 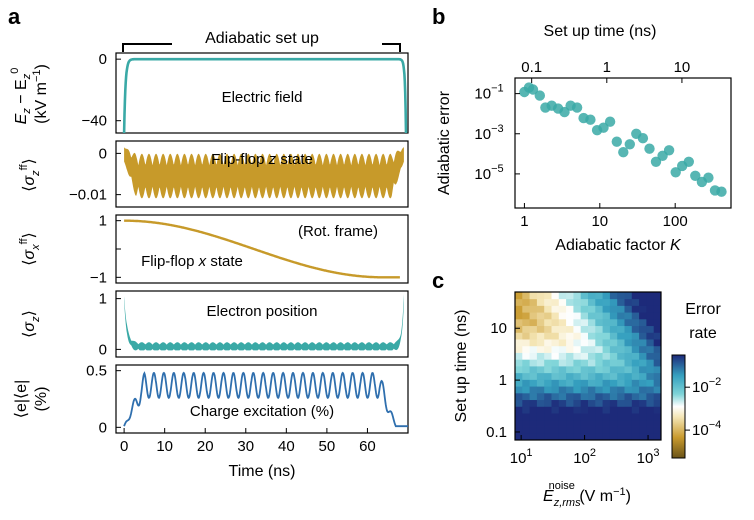 What do you see at coordinates (40, 94) in the screenshot?
I see `ylabel-a1-unit: (kV m−1)` at bounding box center [40, 94].